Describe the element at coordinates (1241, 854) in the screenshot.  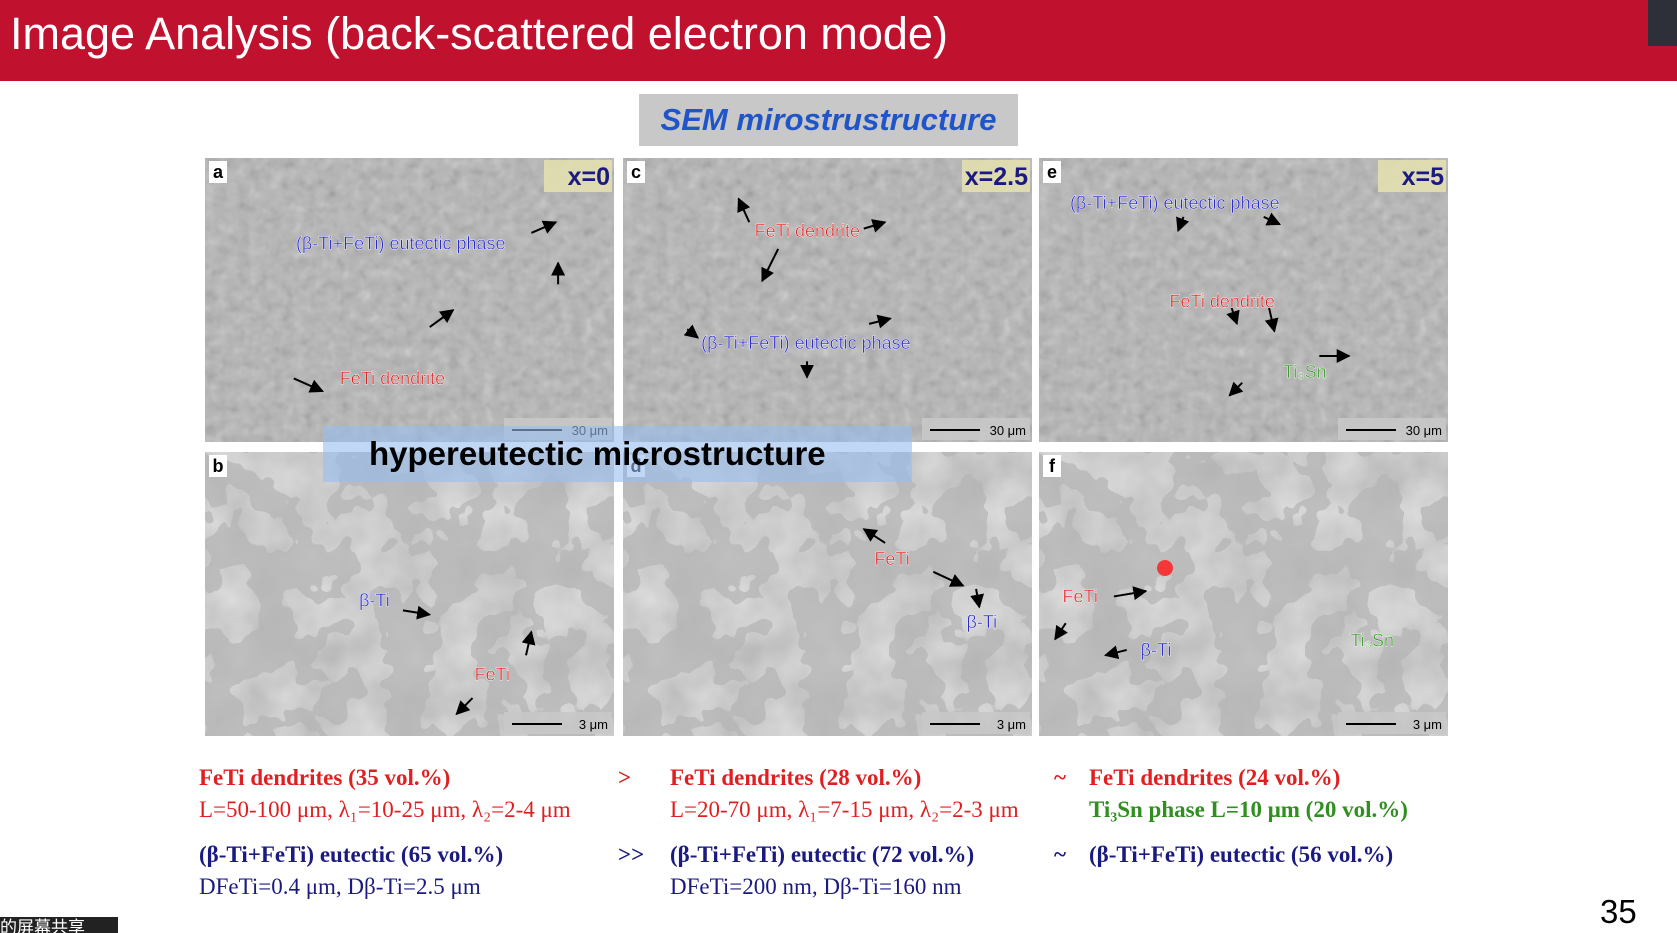
I see `summary-text: (β-Ti+FeTi) eutectic (56 vol.%)` at that location.